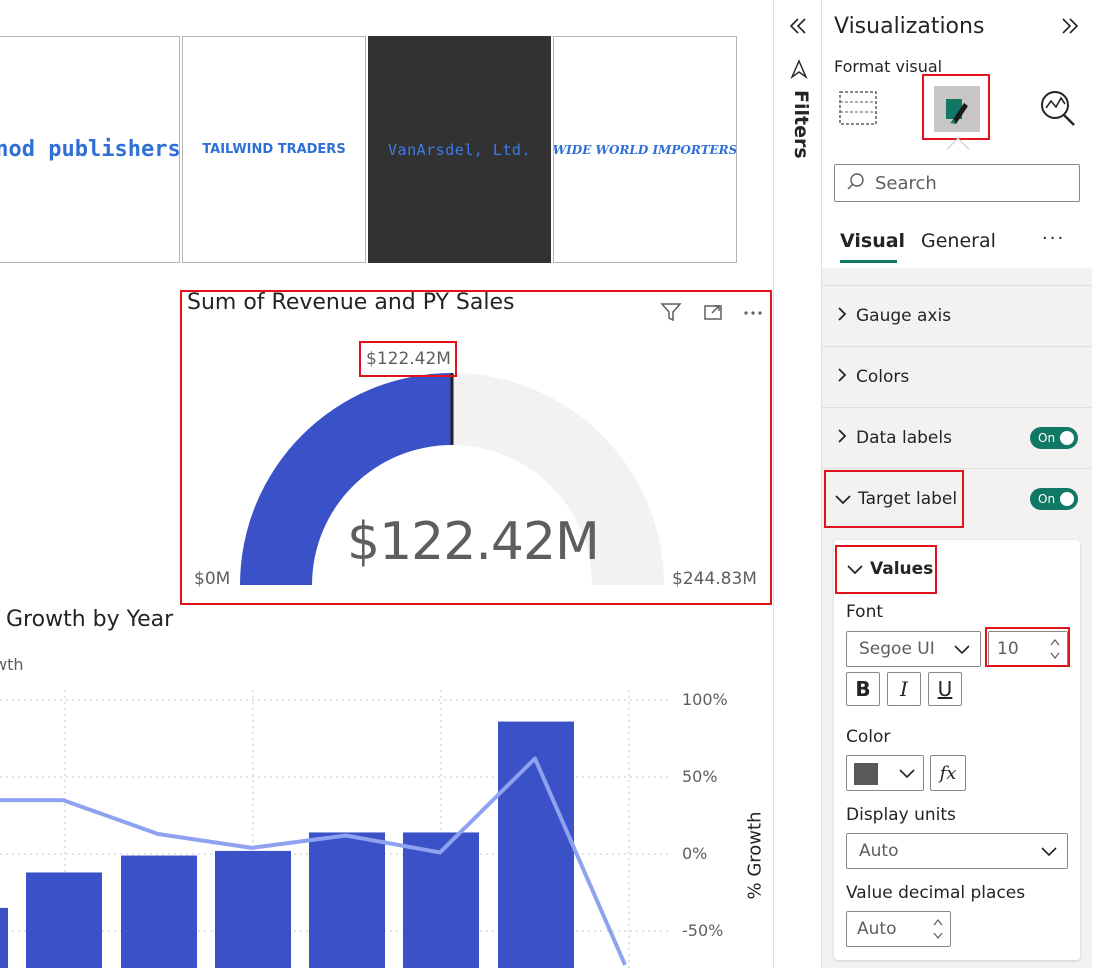 This screenshot has width=1094, height=968. Describe the element at coordinates (908, 499) in the screenshot. I see `section-label: Target label` at that location.